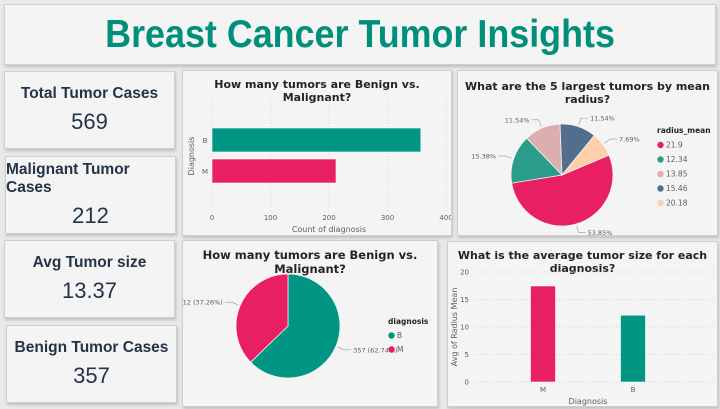  I want to click on legend-entry: 15.46, so click(677, 188).